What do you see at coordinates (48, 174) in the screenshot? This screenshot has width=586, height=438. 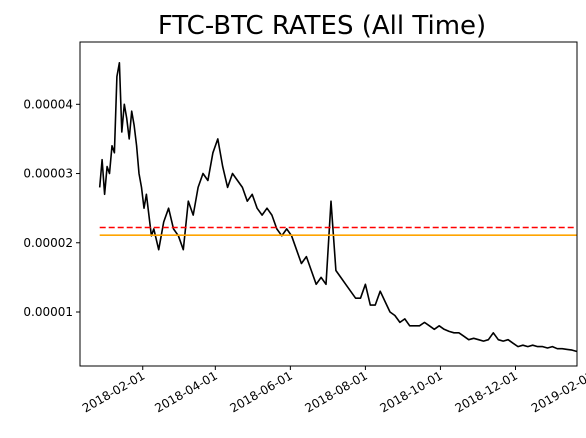 I see `y-tick-label-2: 0.00003` at bounding box center [48, 174].